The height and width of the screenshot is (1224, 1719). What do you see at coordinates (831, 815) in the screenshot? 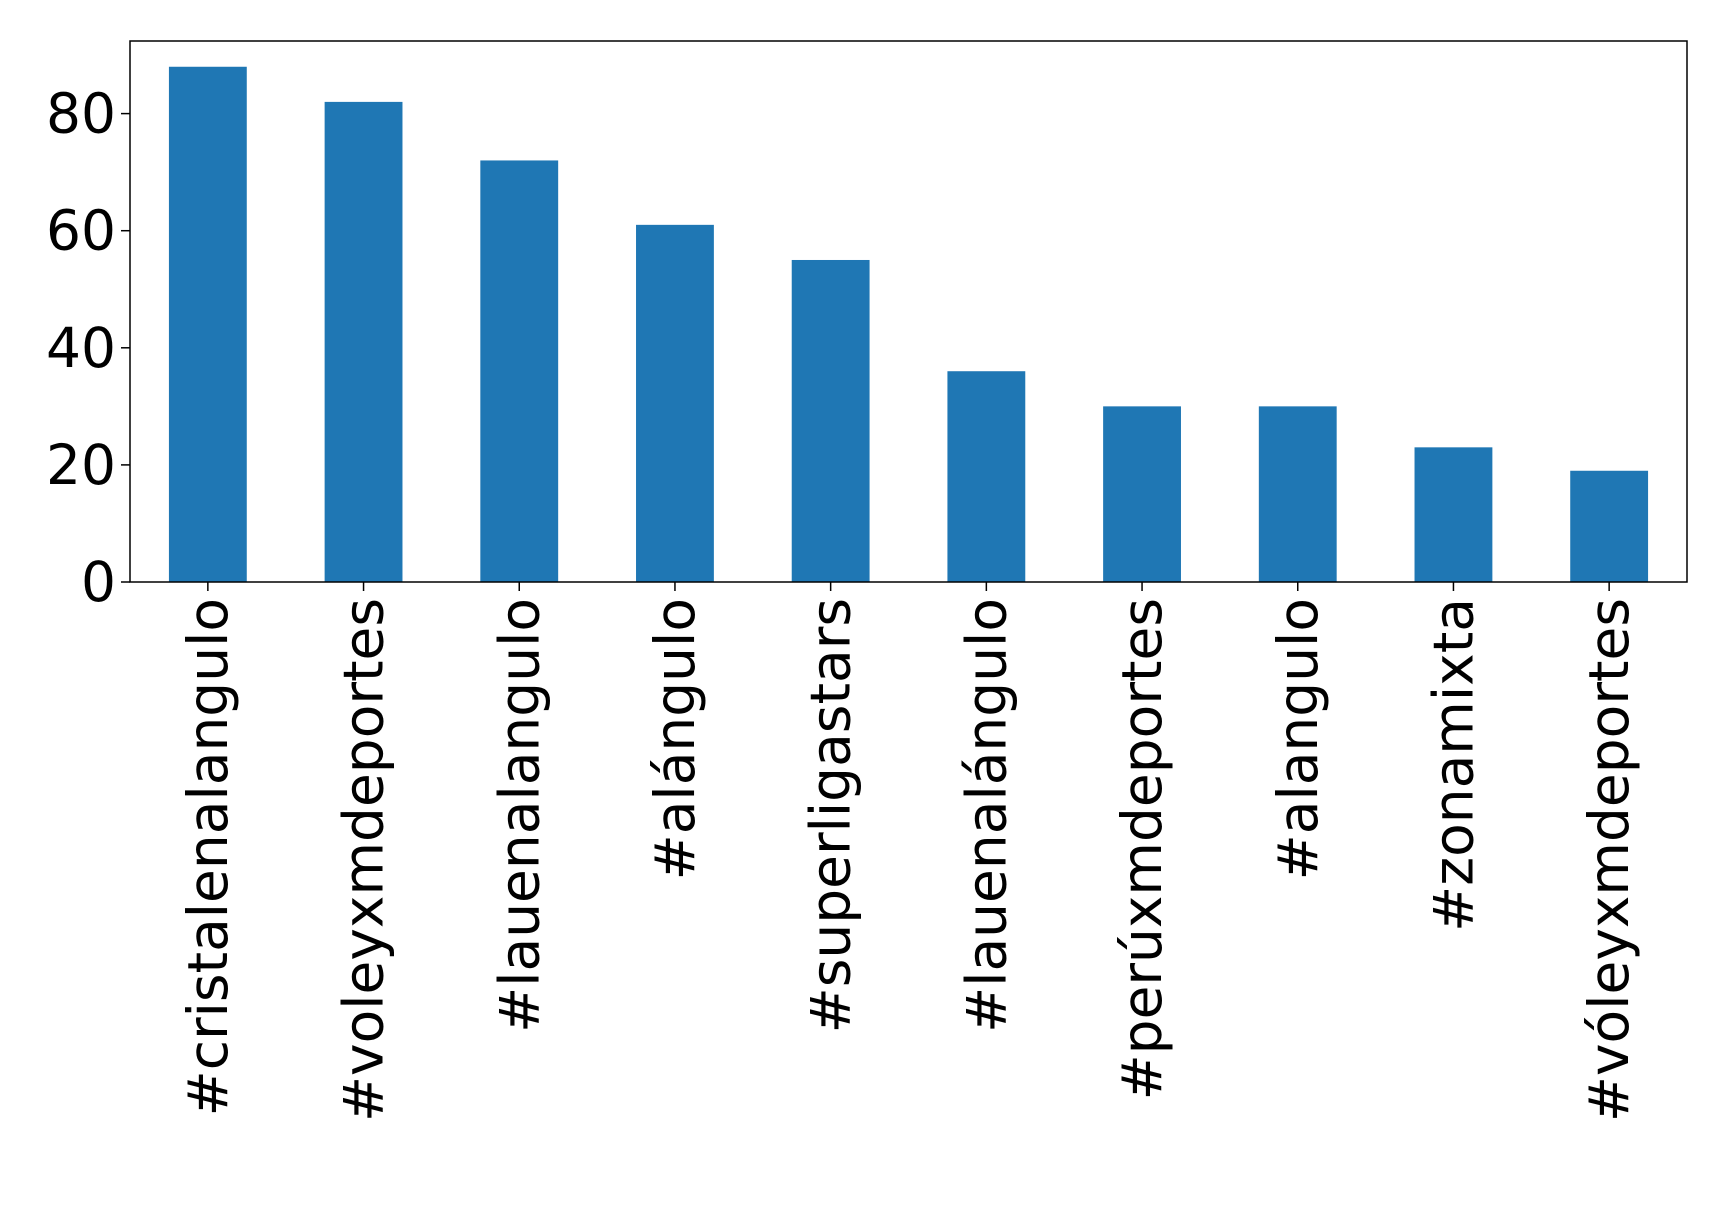
I see `x-tick-label: #superligastars` at bounding box center [831, 815].